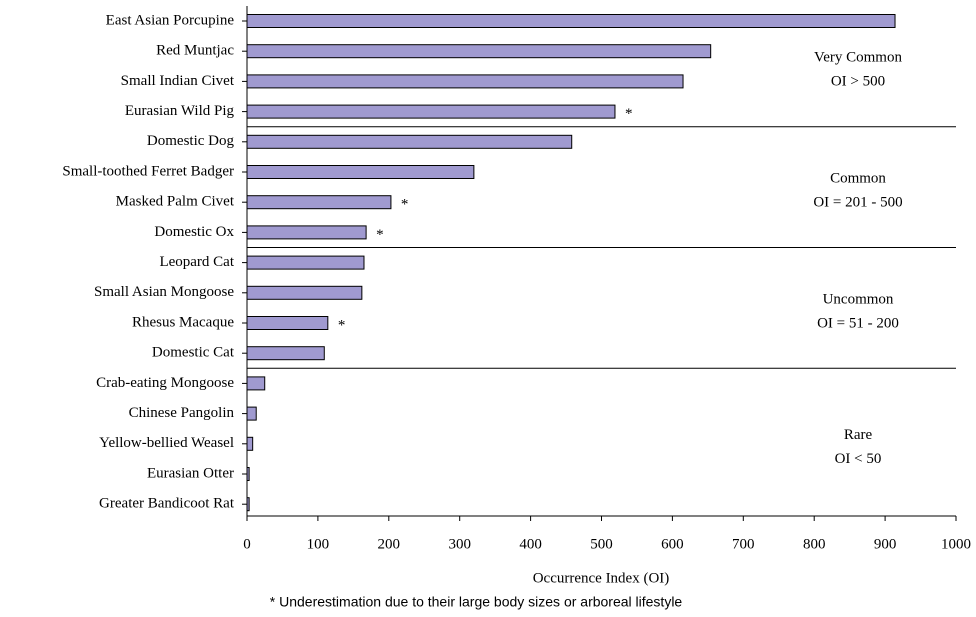  Describe the element at coordinates (193, 353) in the screenshot. I see `y-tick-label: Domestic Cat` at that location.